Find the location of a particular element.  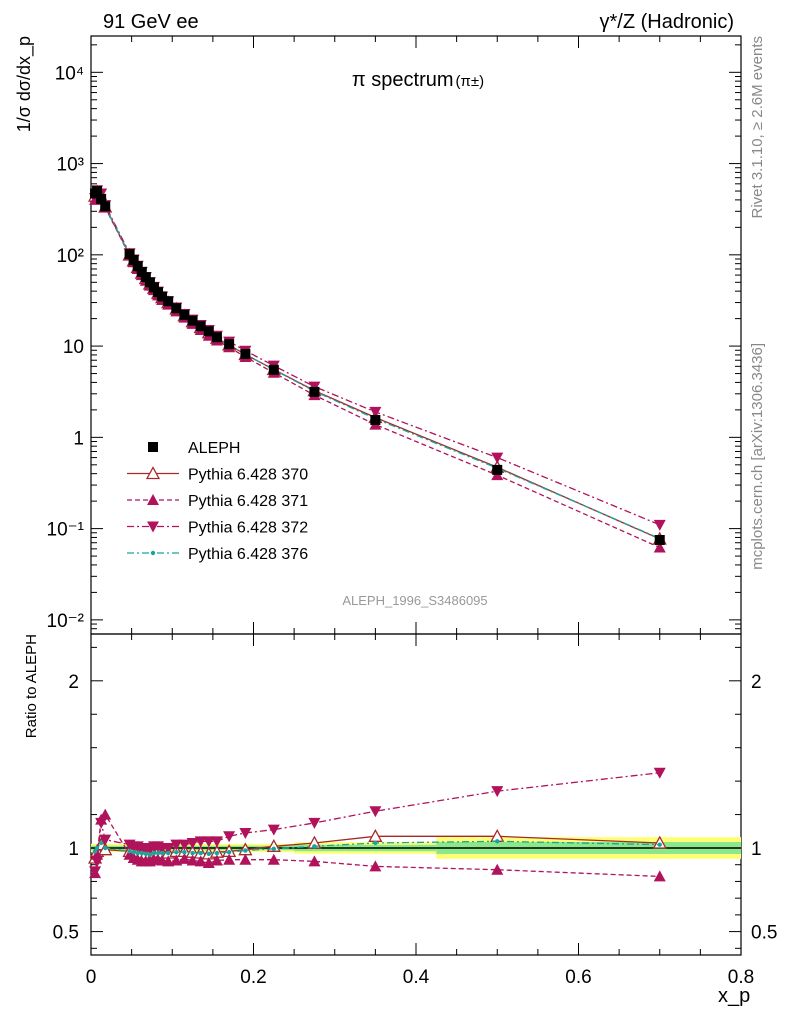

y-tick-label-ratio-right: 2 is located at coordinates (756, 682).